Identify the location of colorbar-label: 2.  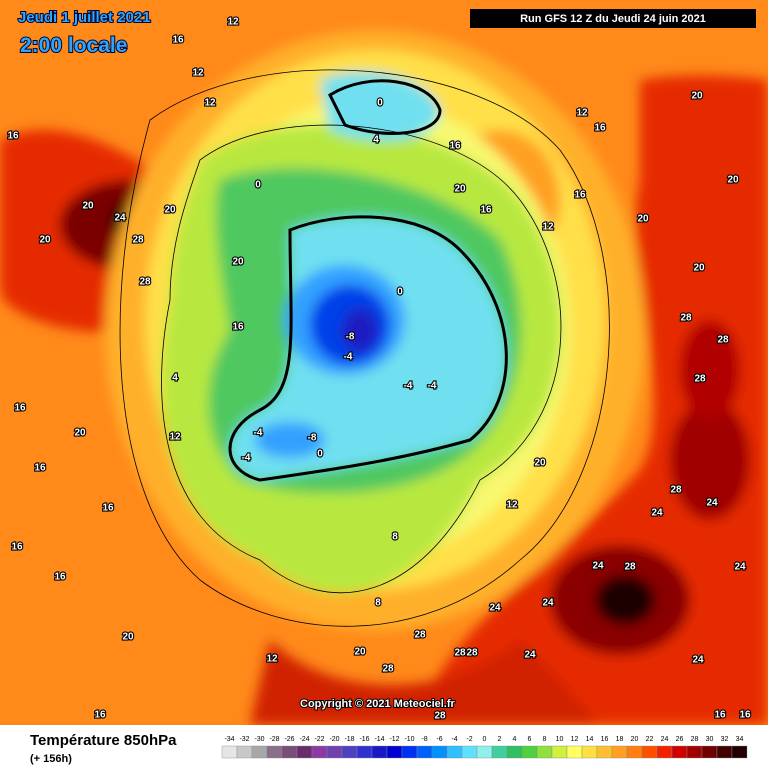
(500, 739).